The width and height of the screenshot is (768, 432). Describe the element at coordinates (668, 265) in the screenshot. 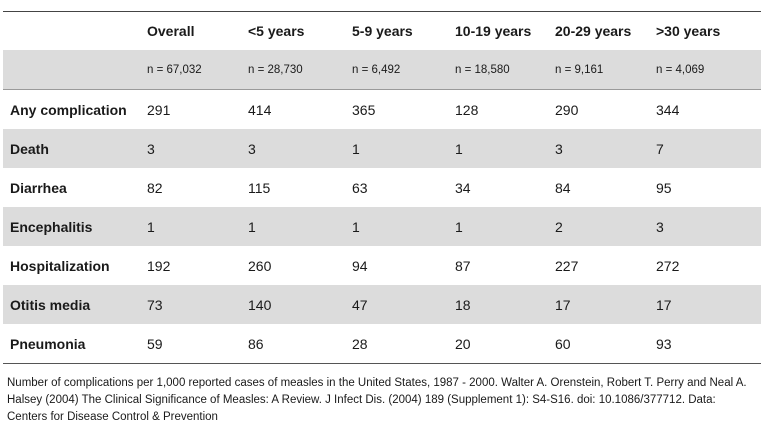

I see `table-cell: 272` at that location.